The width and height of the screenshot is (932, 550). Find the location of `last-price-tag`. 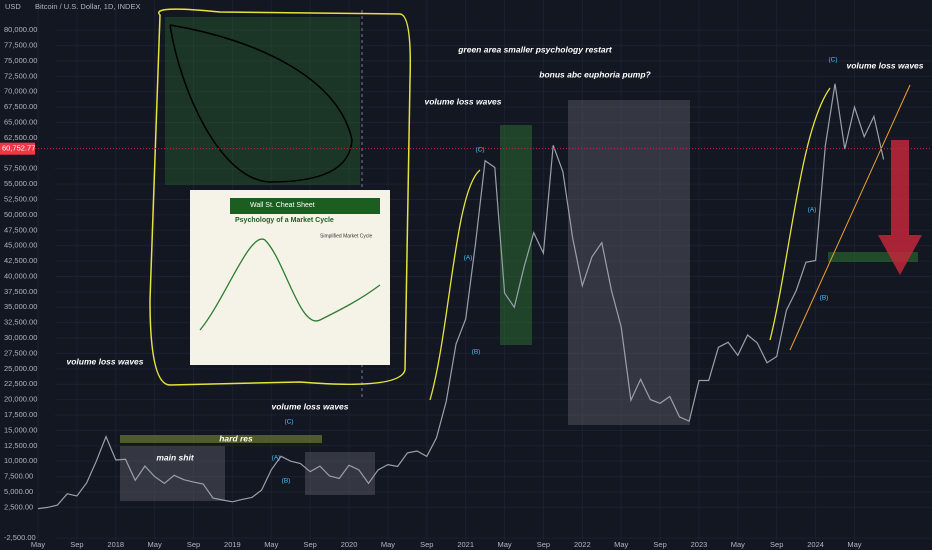

last-price-tag is located at coordinates (17, 148).